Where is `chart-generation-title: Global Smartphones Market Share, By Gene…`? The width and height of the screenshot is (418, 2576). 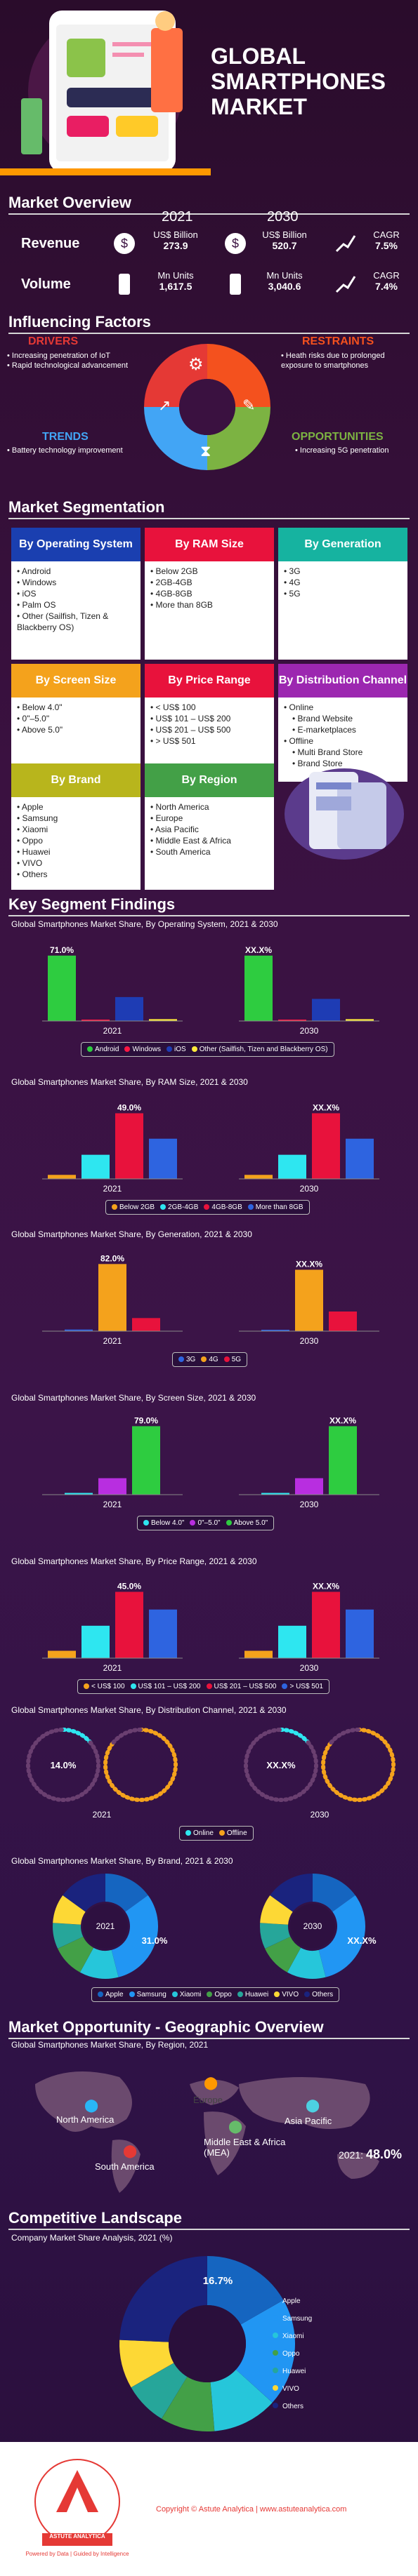
chart-generation-title: Global Smartphones Market Share, By Gene… is located at coordinates (131, 1234).